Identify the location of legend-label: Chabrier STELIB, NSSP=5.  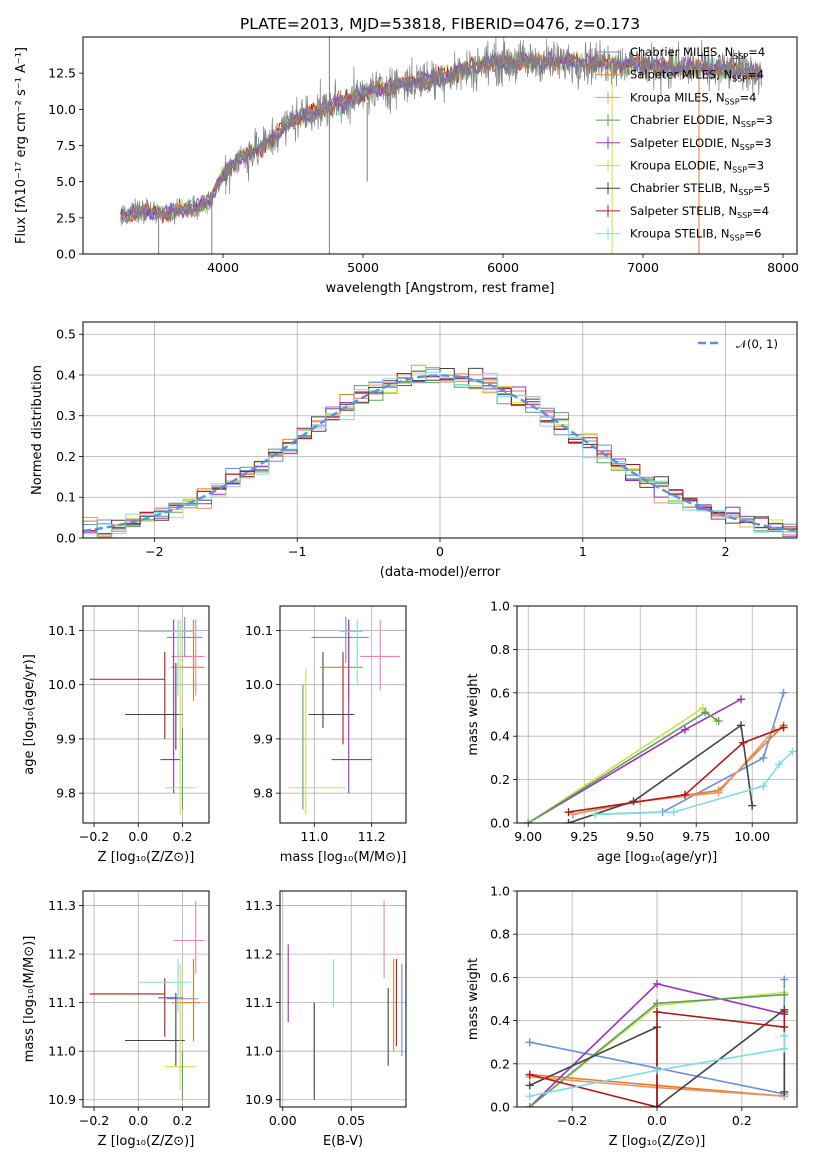
(700, 189).